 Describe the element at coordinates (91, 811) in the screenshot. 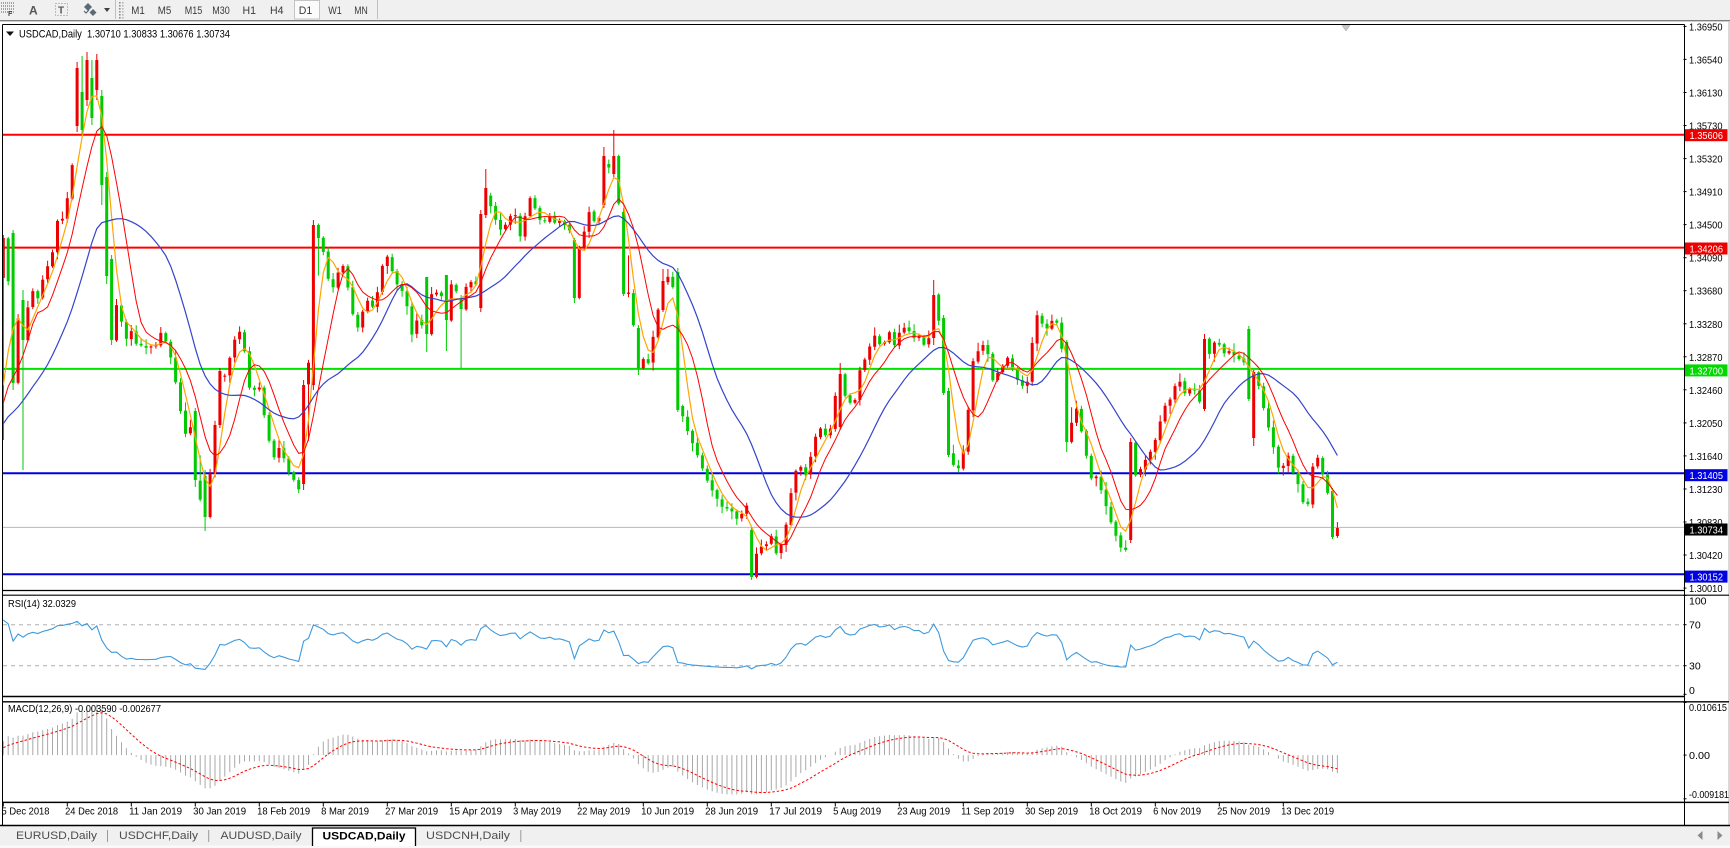

I see `svg-text: 24 Dec 2018` at that location.